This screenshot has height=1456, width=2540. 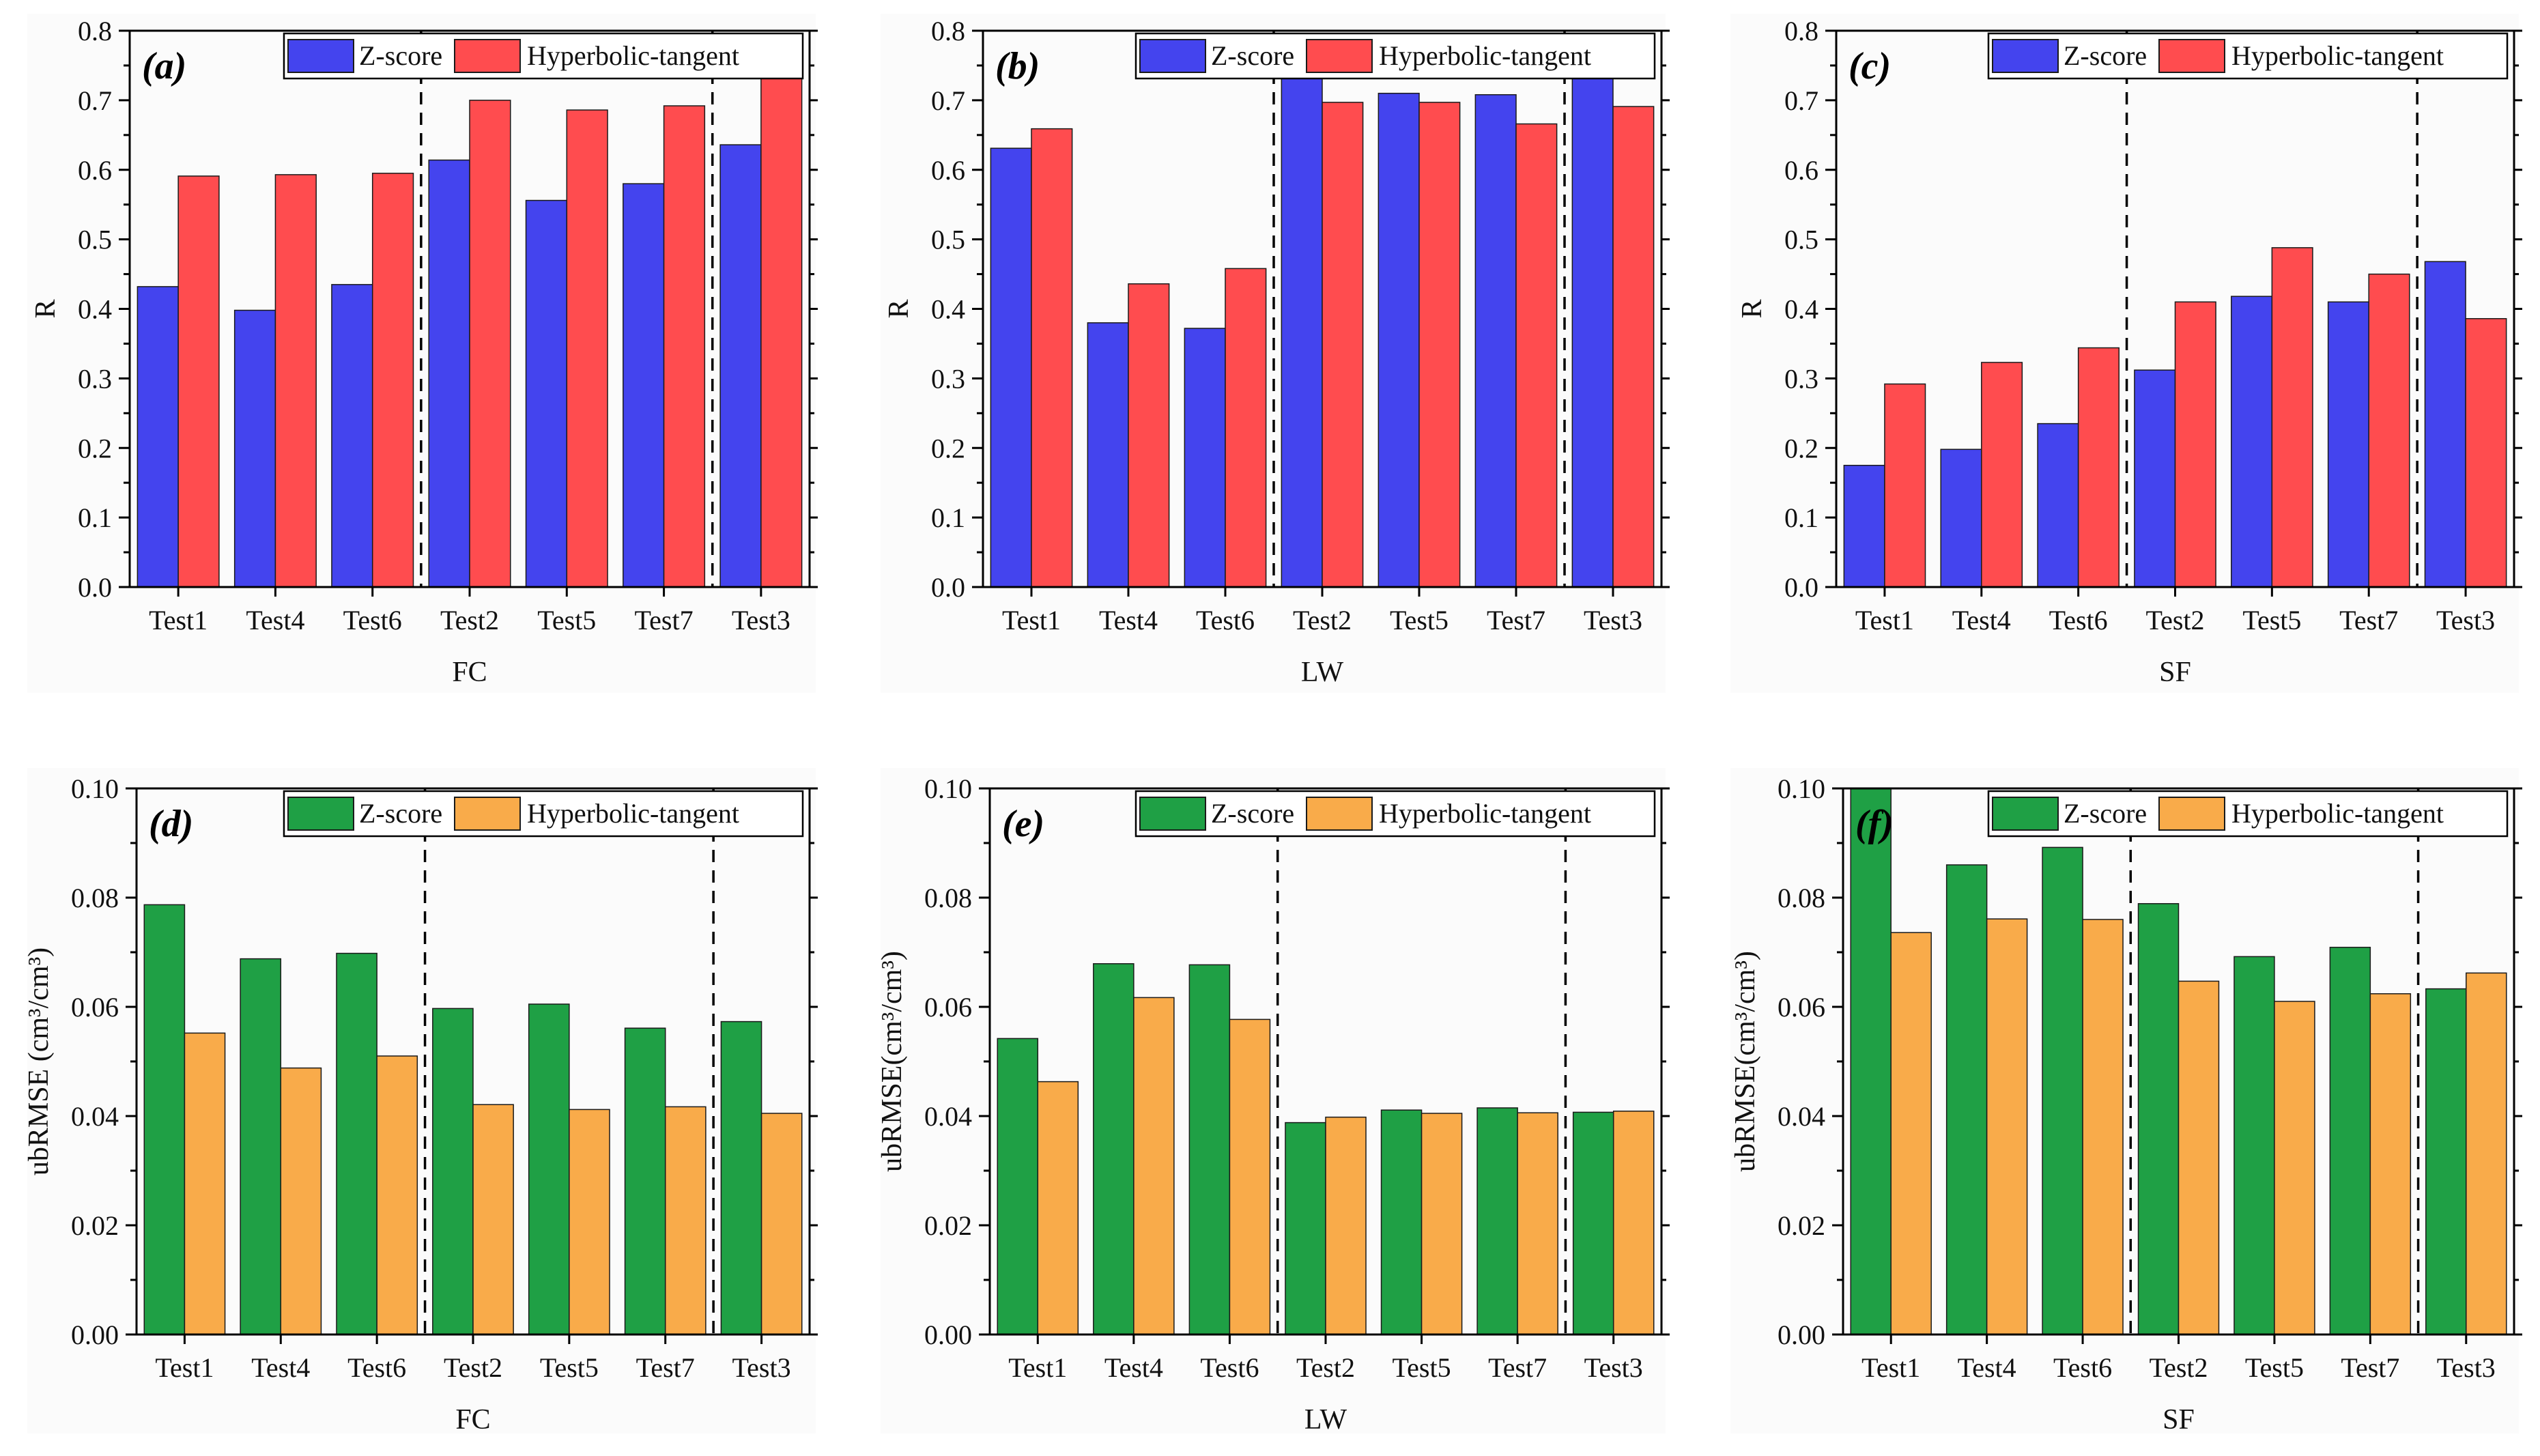 I want to click on bar-b-test6-z-score, so click(x=1205, y=458).